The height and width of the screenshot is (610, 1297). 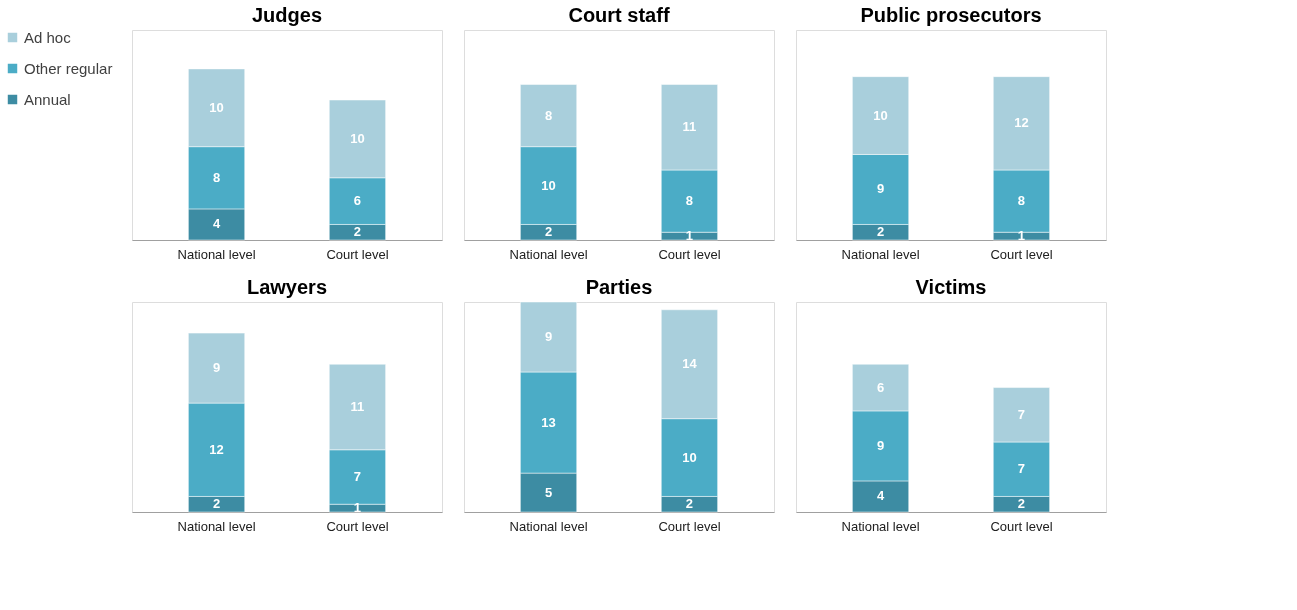 I want to click on legend-label: Other regular, so click(x=68, y=68).